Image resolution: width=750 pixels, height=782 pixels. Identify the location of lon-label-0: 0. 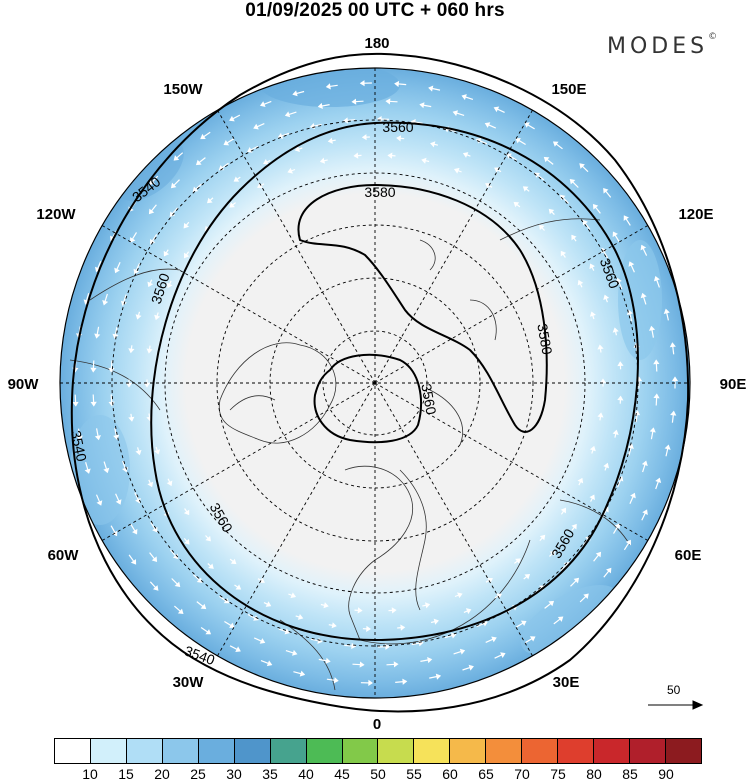
(377, 724).